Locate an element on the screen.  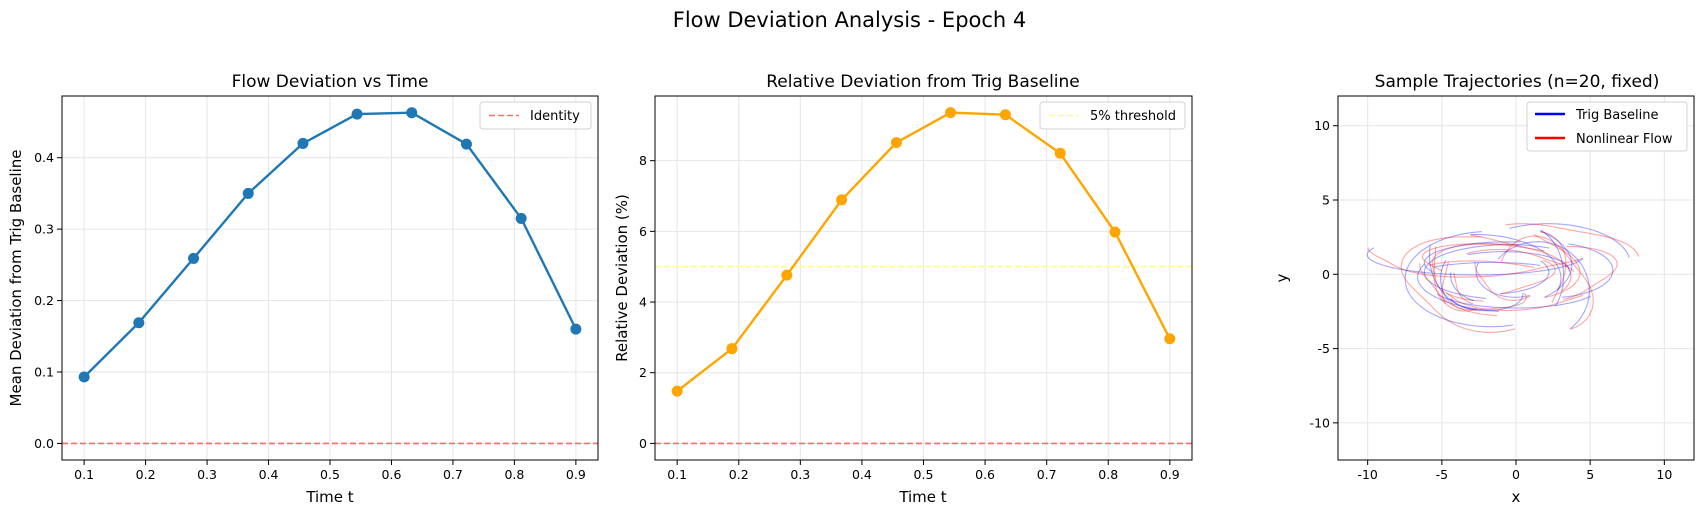
y-tick-label: 2 is located at coordinates (643, 372).